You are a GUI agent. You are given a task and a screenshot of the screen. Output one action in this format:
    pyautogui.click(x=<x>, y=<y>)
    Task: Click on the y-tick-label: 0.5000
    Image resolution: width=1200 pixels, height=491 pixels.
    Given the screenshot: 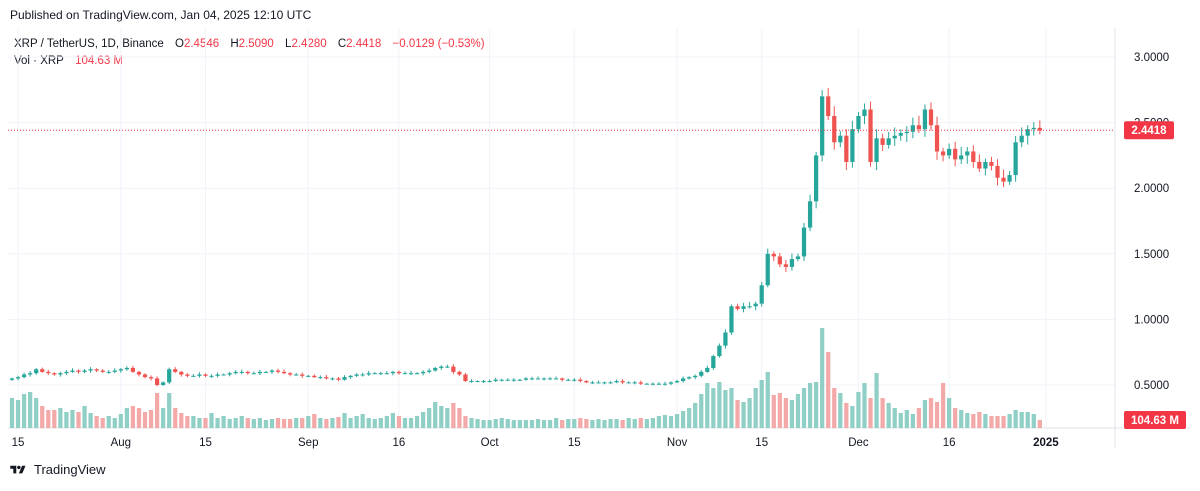 What is the action you would take?
    pyautogui.click(x=1151, y=386)
    